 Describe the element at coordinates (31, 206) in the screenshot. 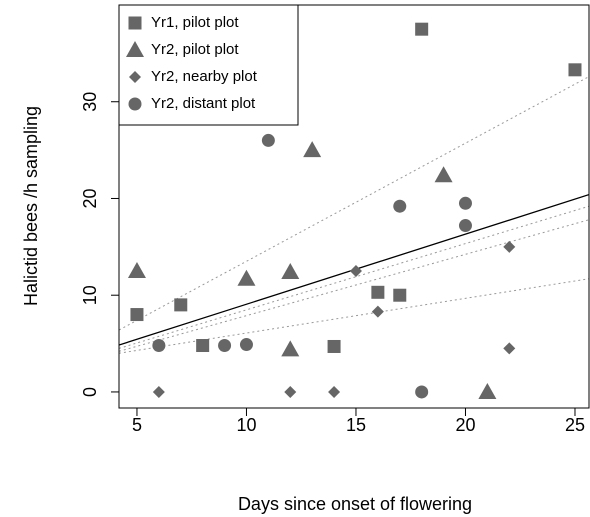

I see `y-axis-label: Halictid bees /h sampling` at that location.